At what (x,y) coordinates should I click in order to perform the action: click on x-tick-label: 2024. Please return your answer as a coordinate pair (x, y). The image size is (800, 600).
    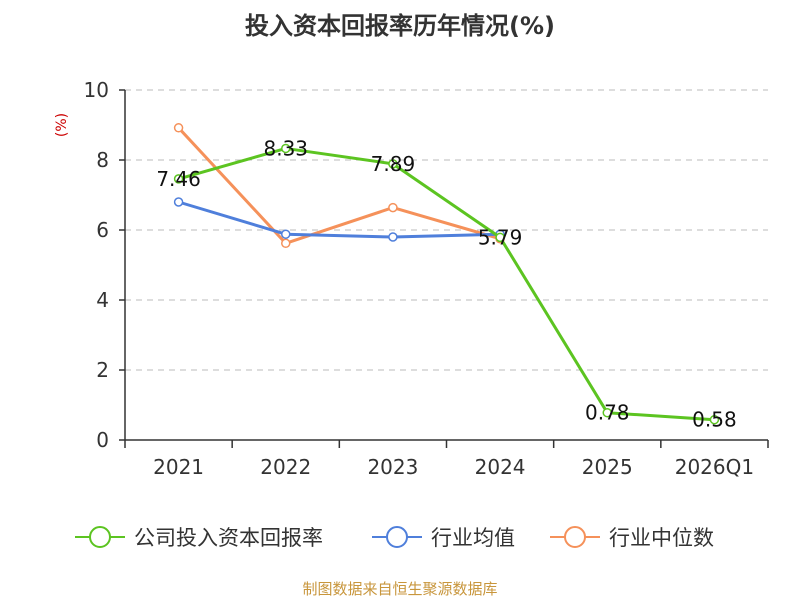
    Looking at the image, I should click on (500, 467).